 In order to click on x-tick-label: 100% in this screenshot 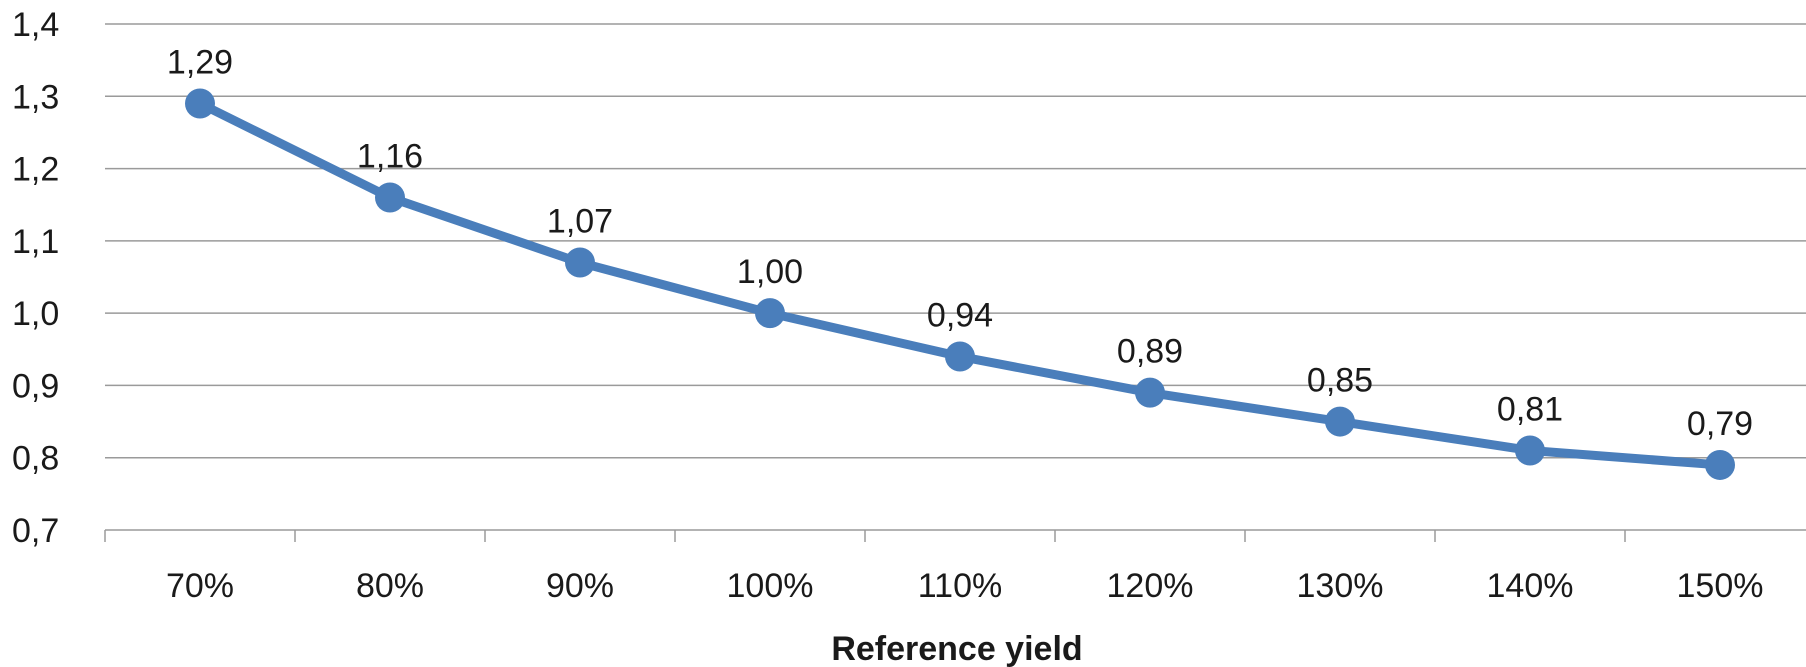, I will do `click(770, 586)`.